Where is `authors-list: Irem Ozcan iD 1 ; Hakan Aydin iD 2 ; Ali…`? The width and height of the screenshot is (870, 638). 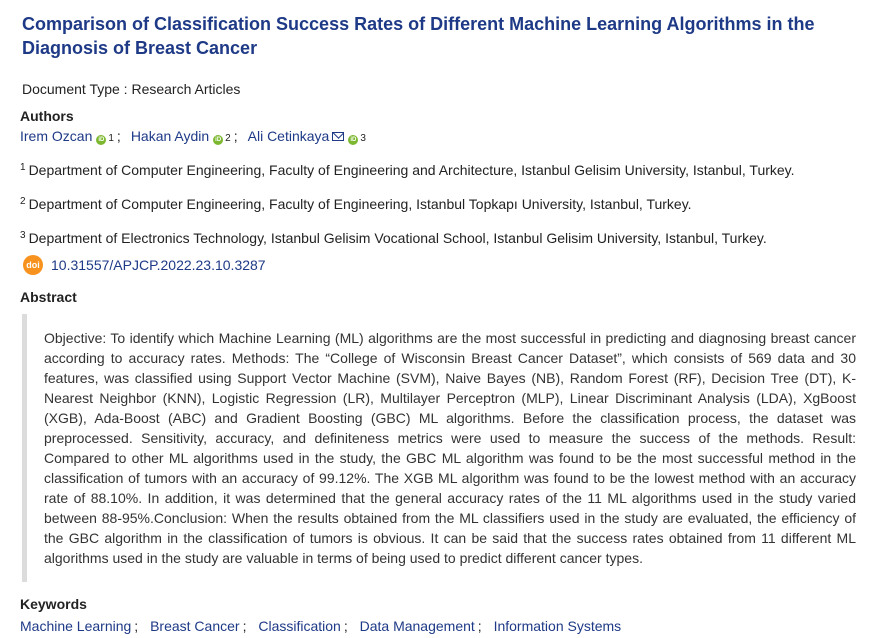 authors-list: Irem Ozcan iD 1 ; Hakan Aydin iD 2 ; Ali… is located at coordinates (438, 136).